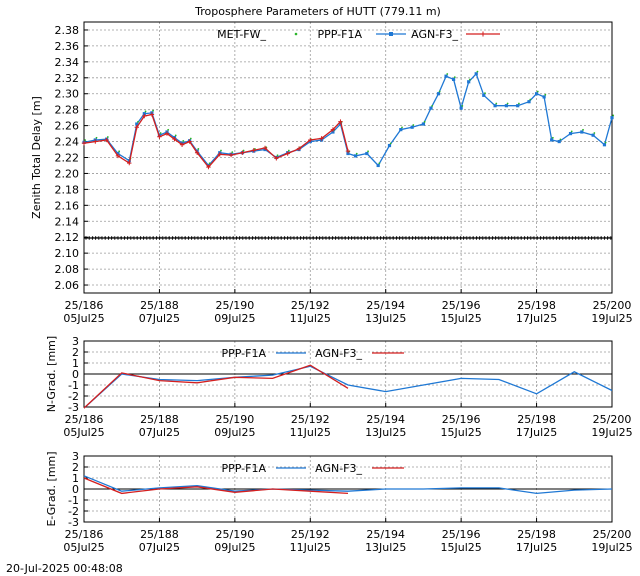 The height and width of the screenshot is (576, 640). I want to click on footer-timestamp: 20-Jul-2025 00:48:08, so click(64, 568).